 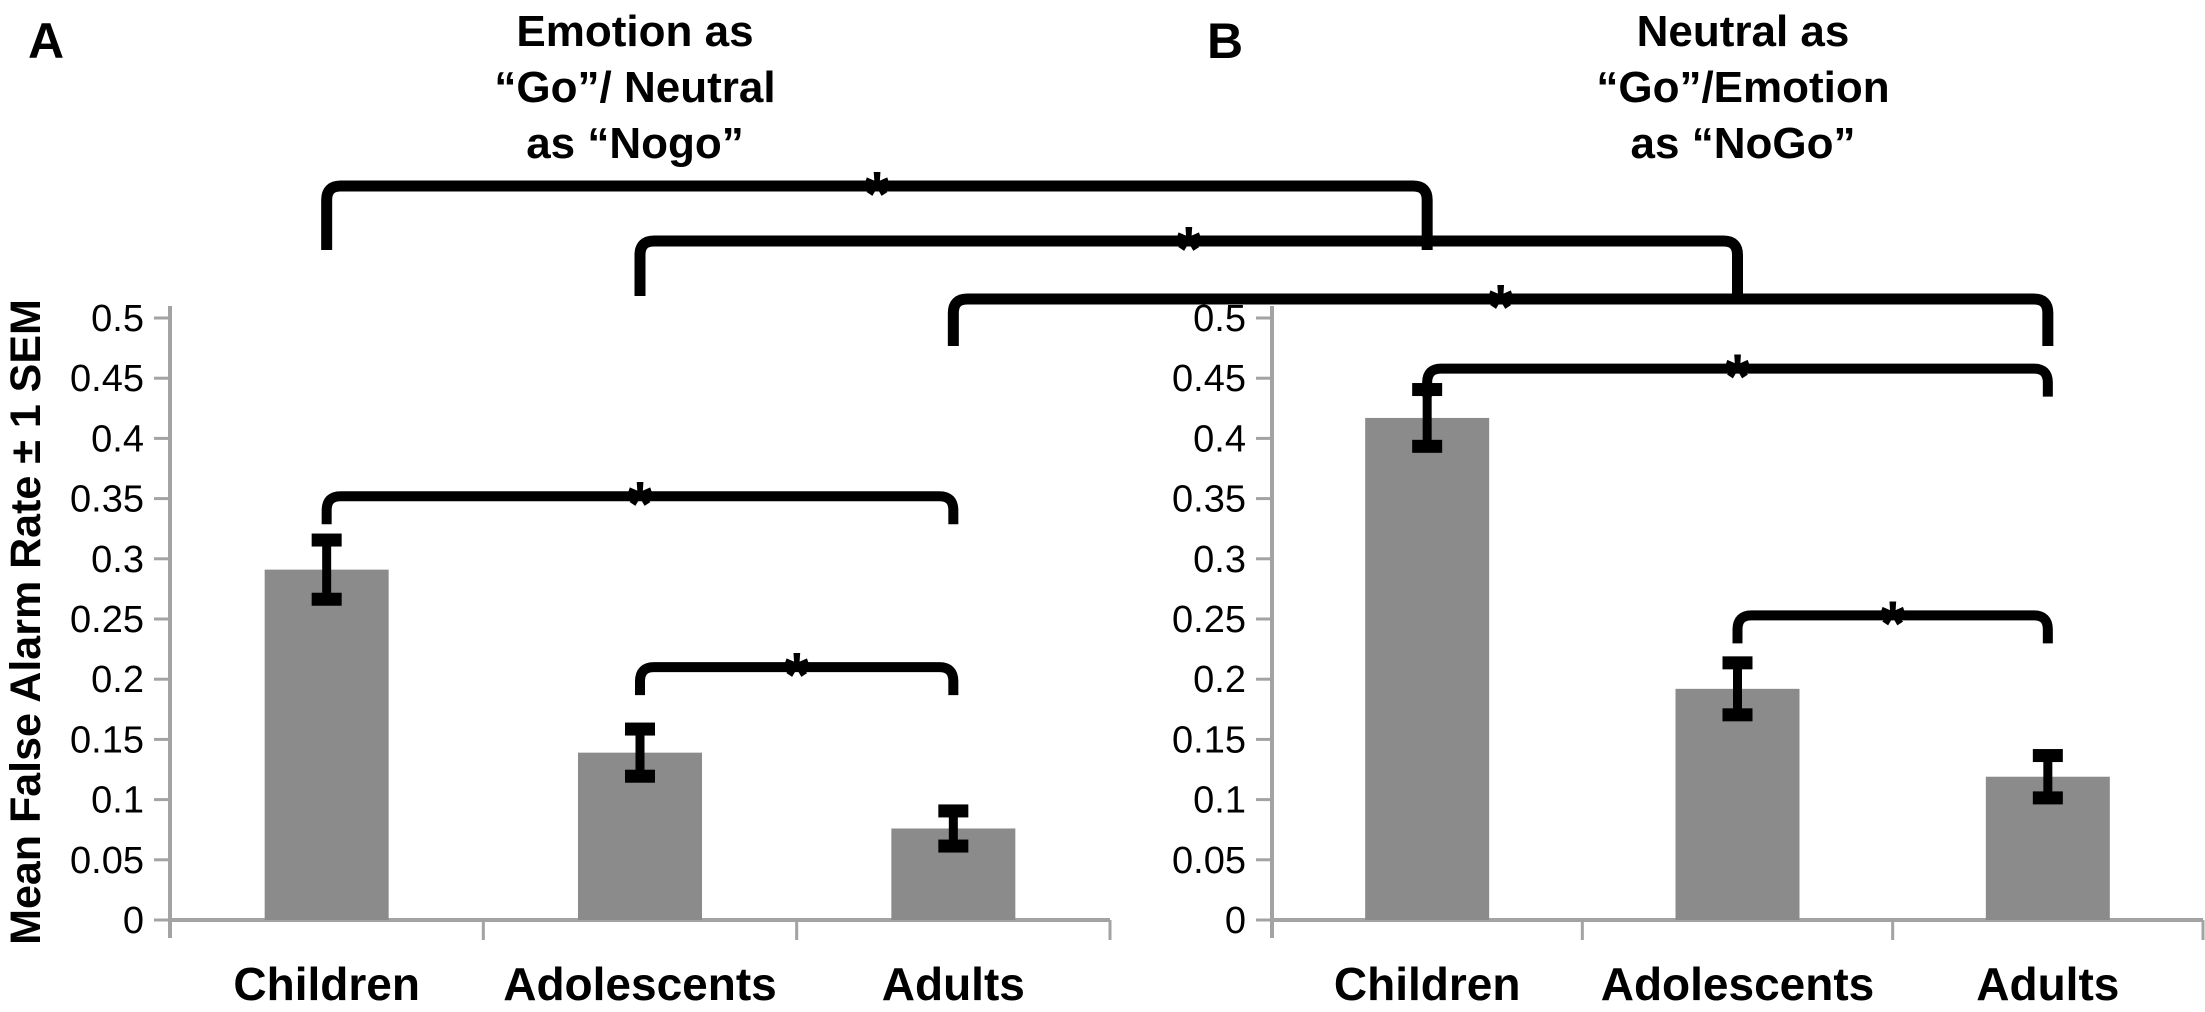 What do you see at coordinates (1743, 31) in the screenshot?
I see `panel-title-line: Neutral as` at bounding box center [1743, 31].